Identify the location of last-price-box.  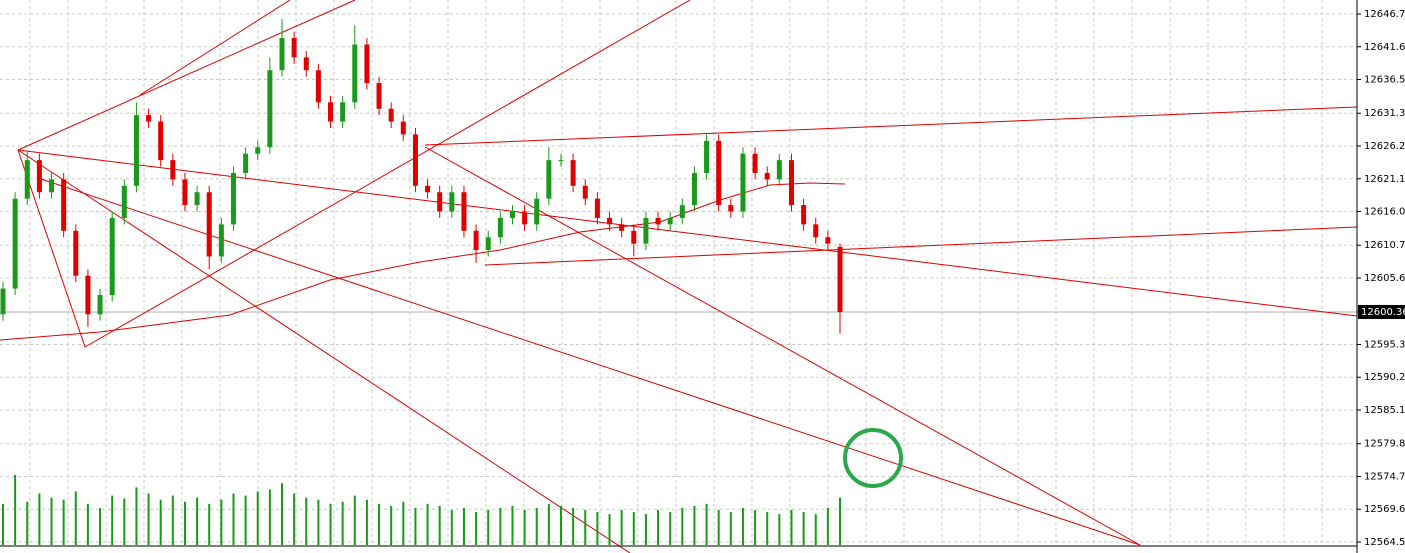
(1381, 311).